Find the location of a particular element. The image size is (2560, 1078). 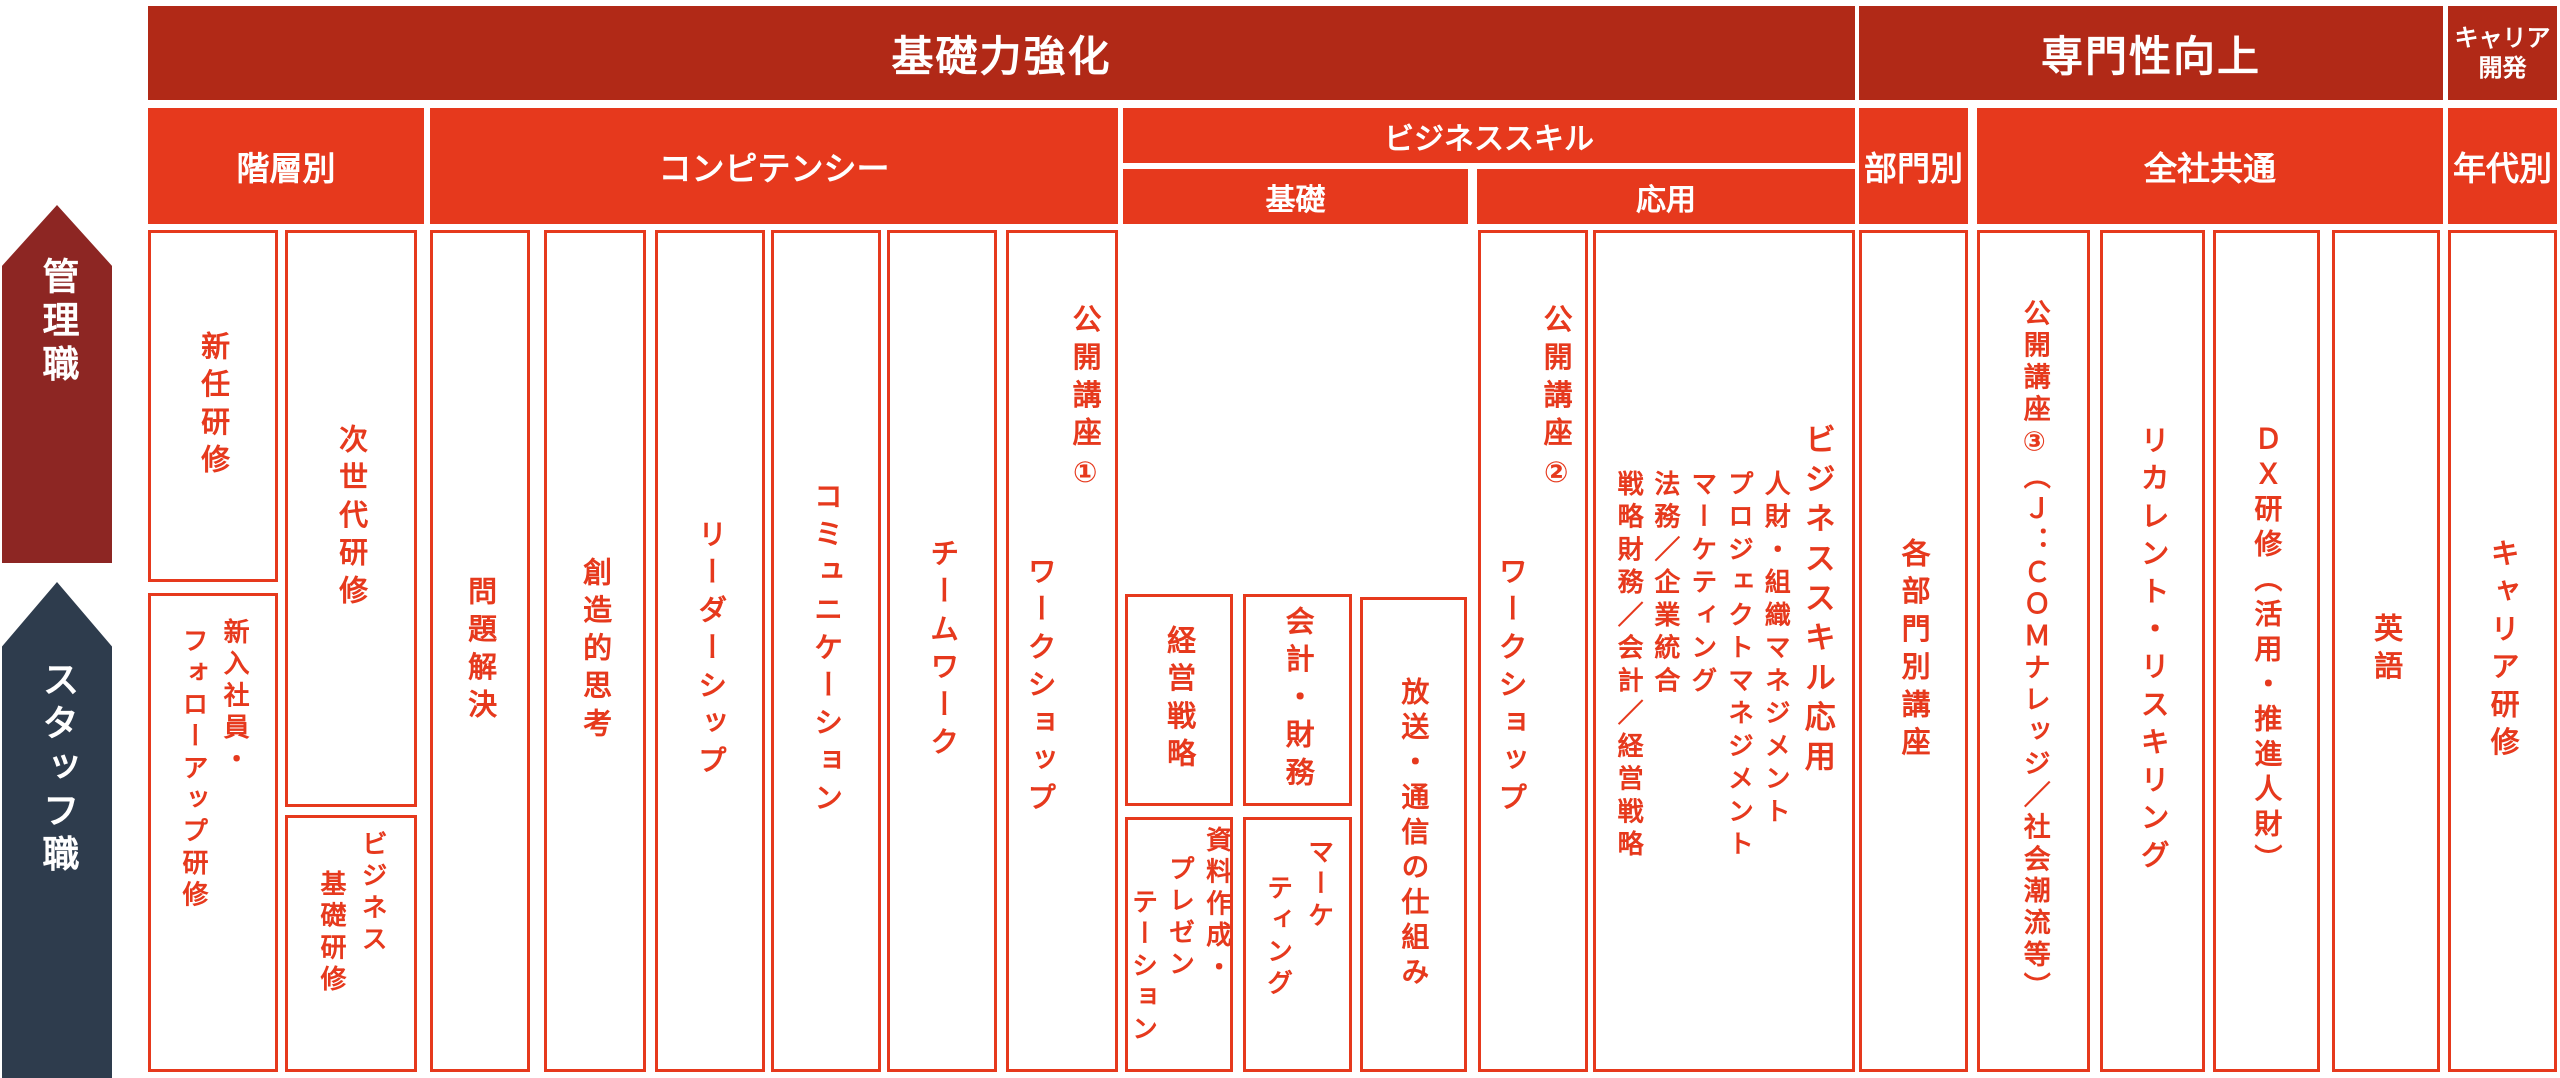

box-creative-thinking: 創造的思考 is located at coordinates (595, 651).